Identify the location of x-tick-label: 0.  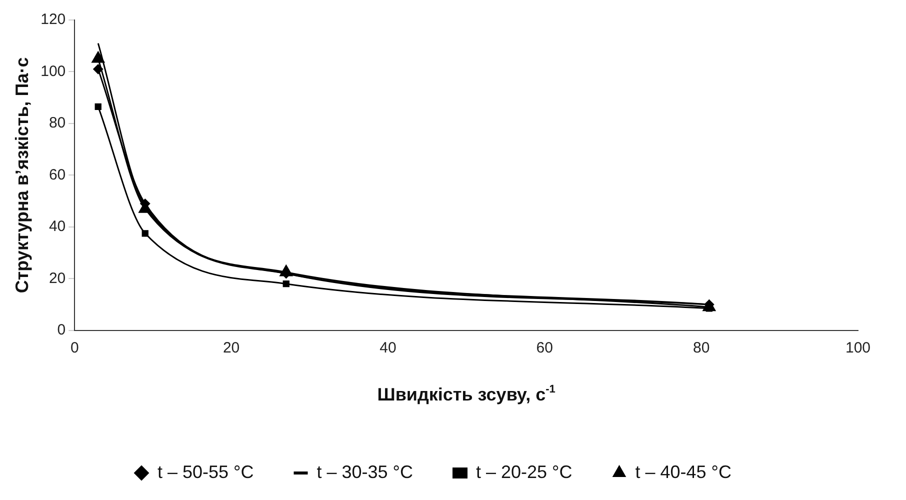
(74, 348).